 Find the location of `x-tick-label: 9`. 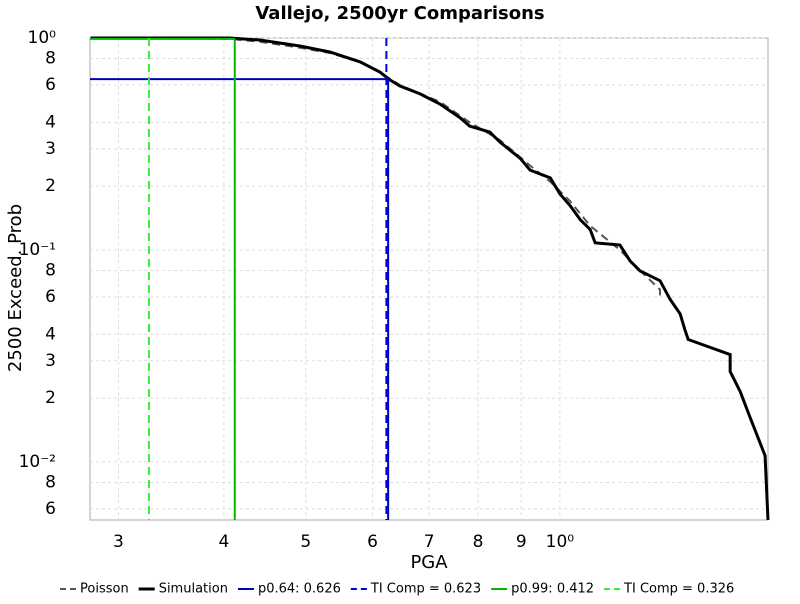

x-tick-label: 9 is located at coordinates (521, 542).